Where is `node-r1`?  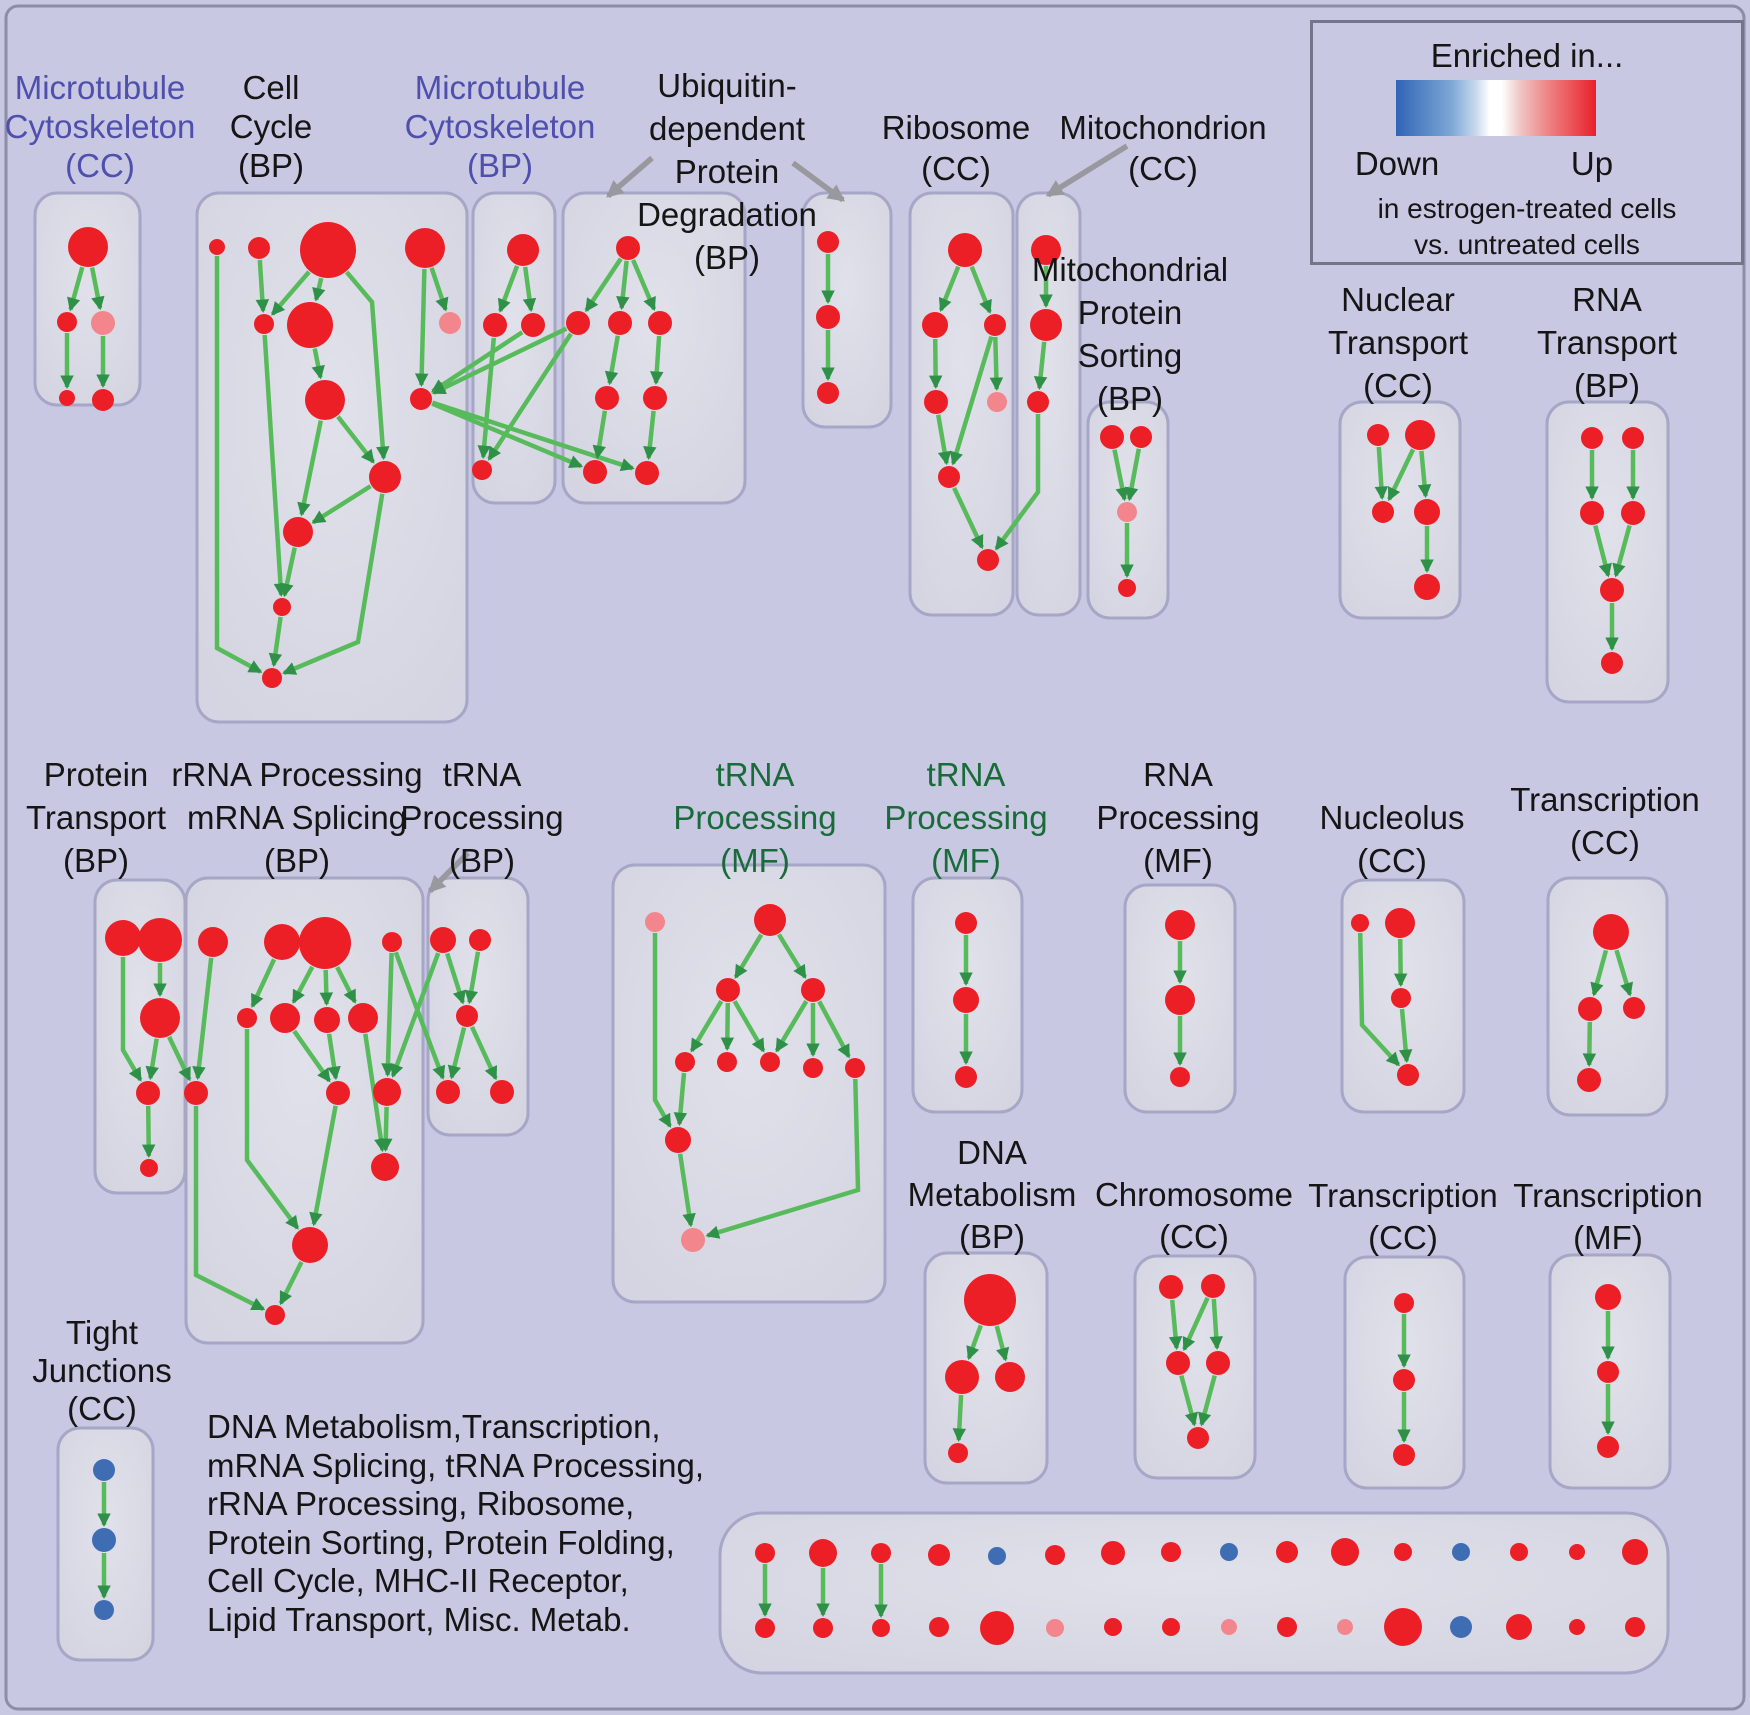
node-r1 is located at coordinates (1360, 923).